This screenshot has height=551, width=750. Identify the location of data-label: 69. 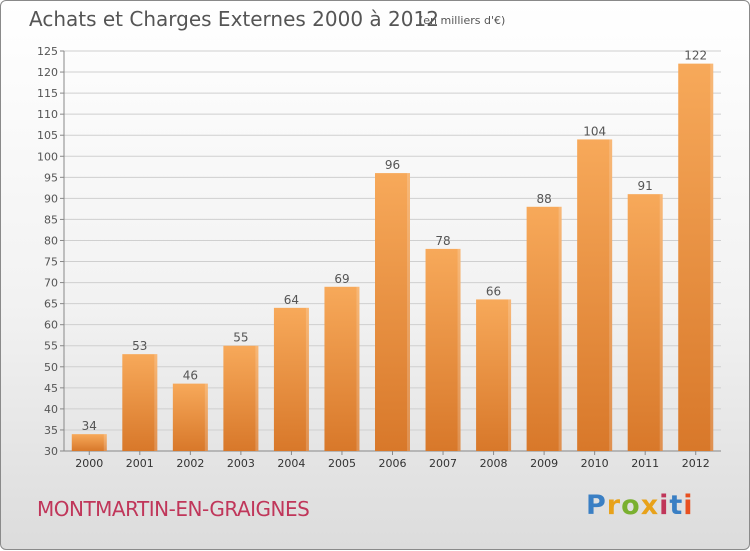
(341, 279).